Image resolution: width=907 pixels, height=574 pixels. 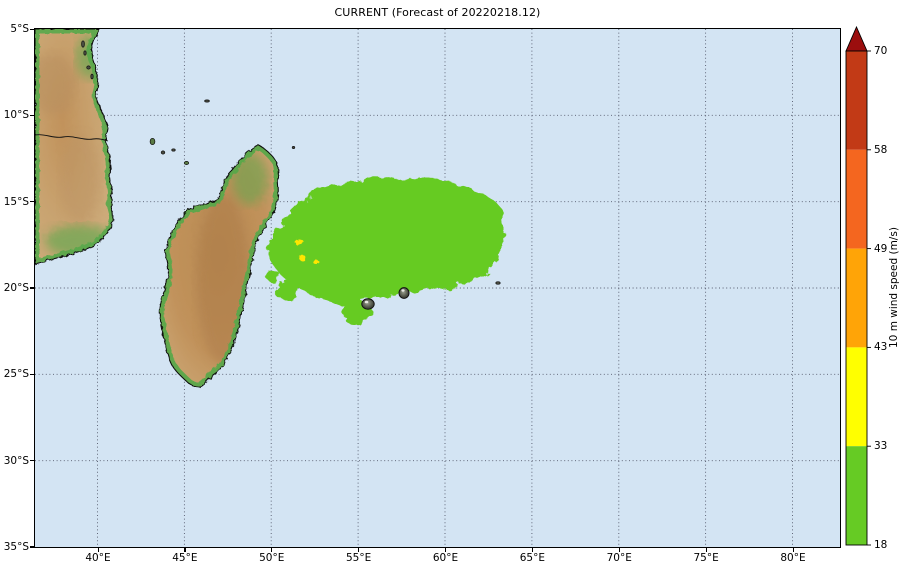 What do you see at coordinates (307, 251) in the screenshot?
I see `storm-force-patches-ge33` at bounding box center [307, 251].